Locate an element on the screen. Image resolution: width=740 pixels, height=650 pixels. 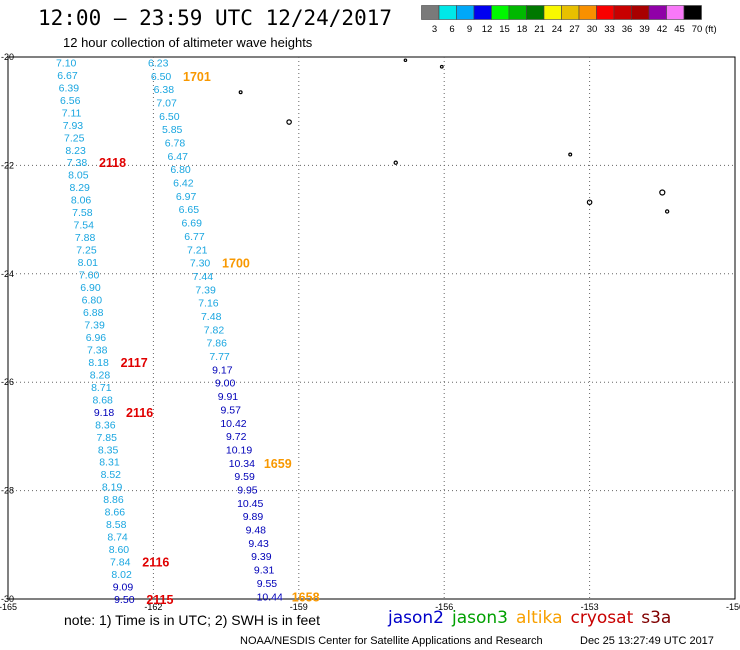
color-scale-label: 9 is located at coordinates (469, 29).